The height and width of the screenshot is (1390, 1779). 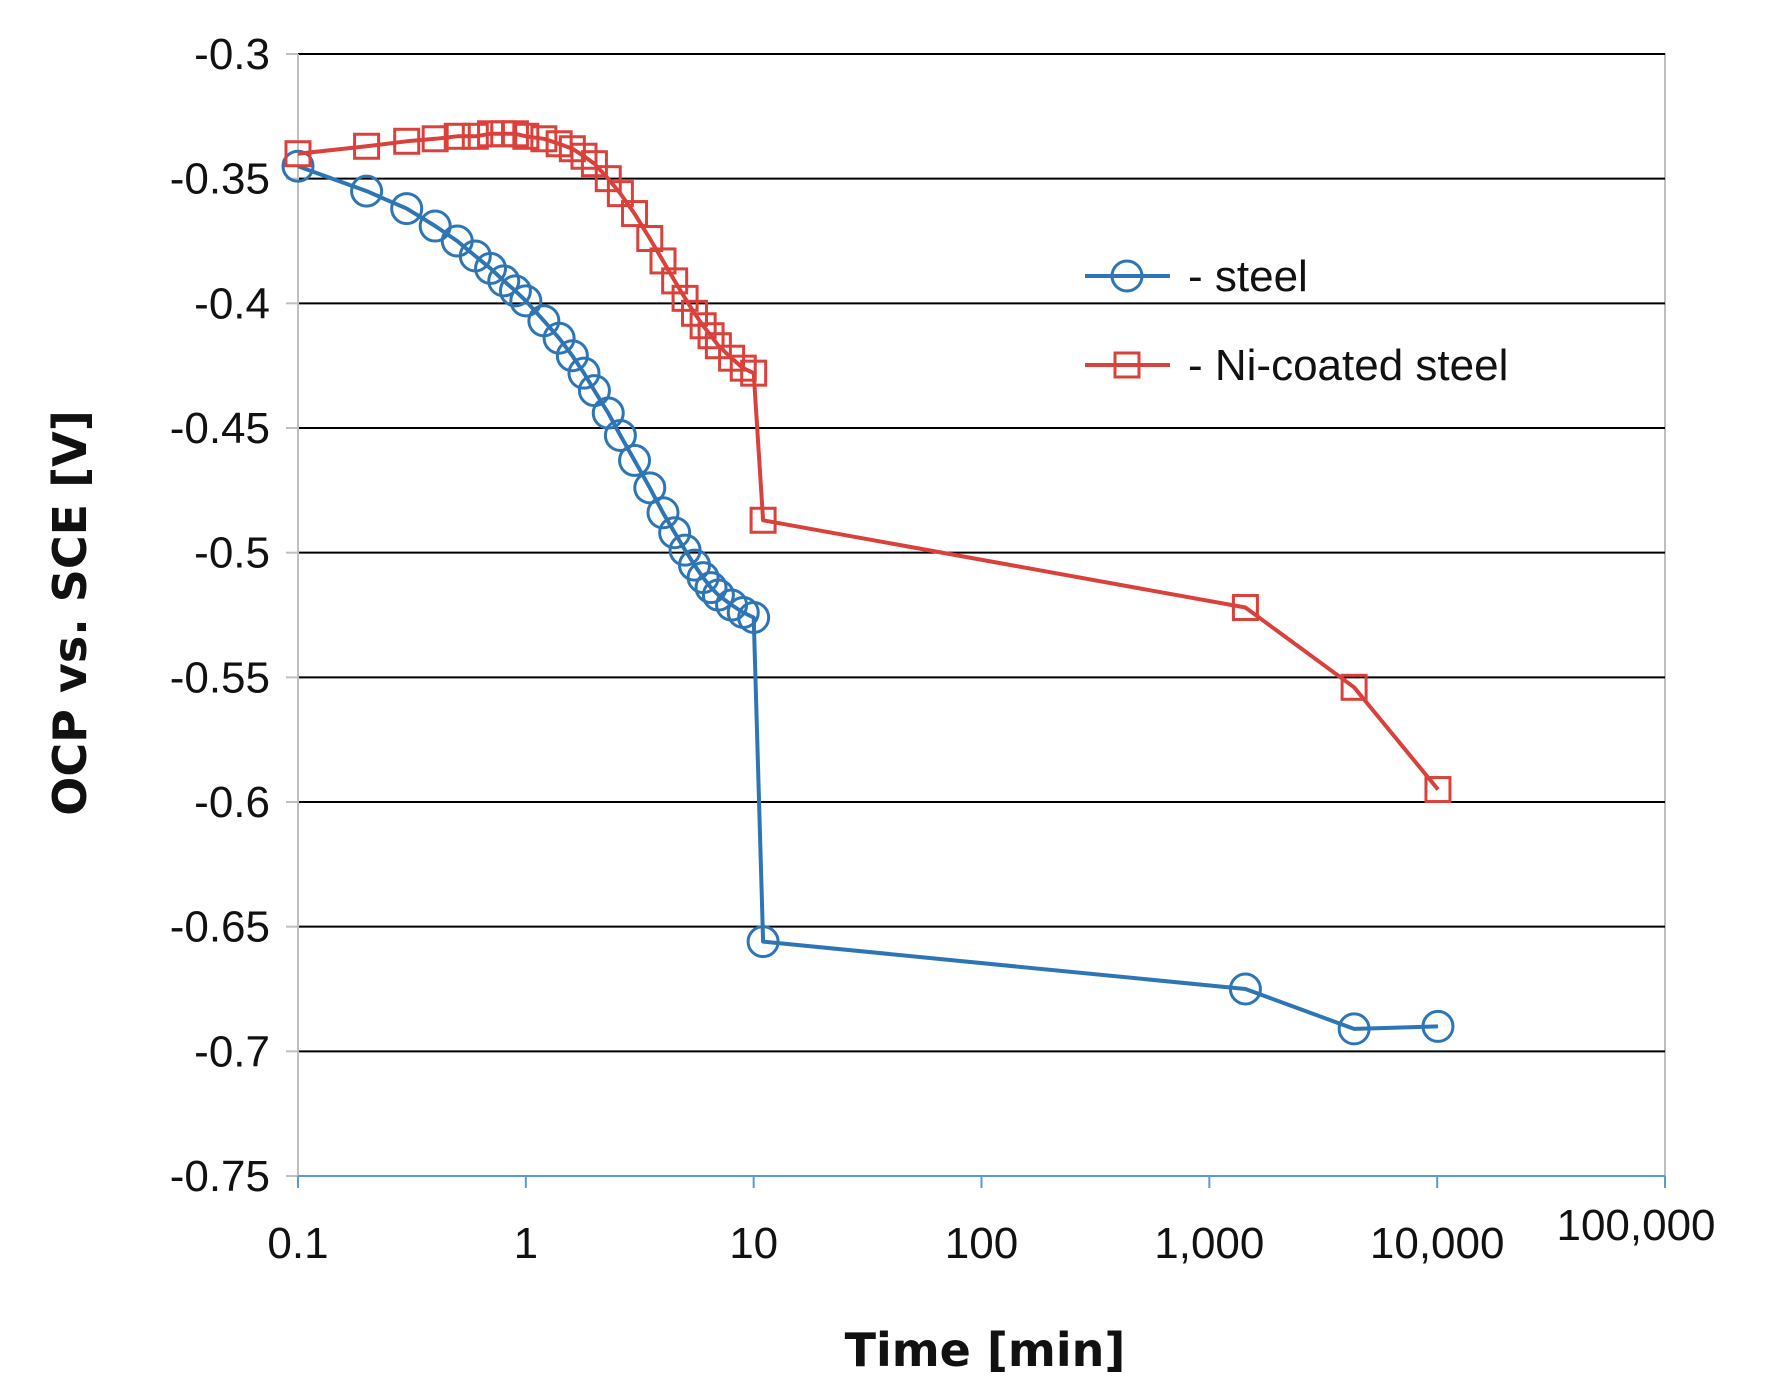 I want to click on legend-ni-coated-steel-label: - Ni-coated steel, so click(x=1348, y=365).